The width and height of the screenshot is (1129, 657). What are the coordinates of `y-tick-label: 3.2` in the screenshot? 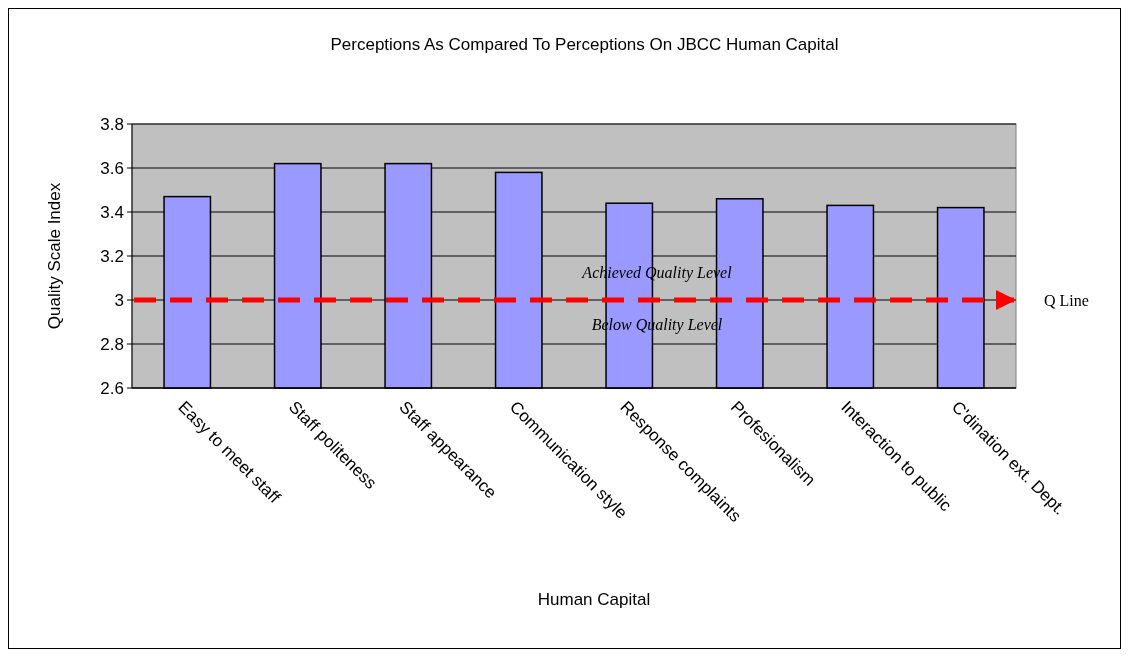 It's located at (112, 256).